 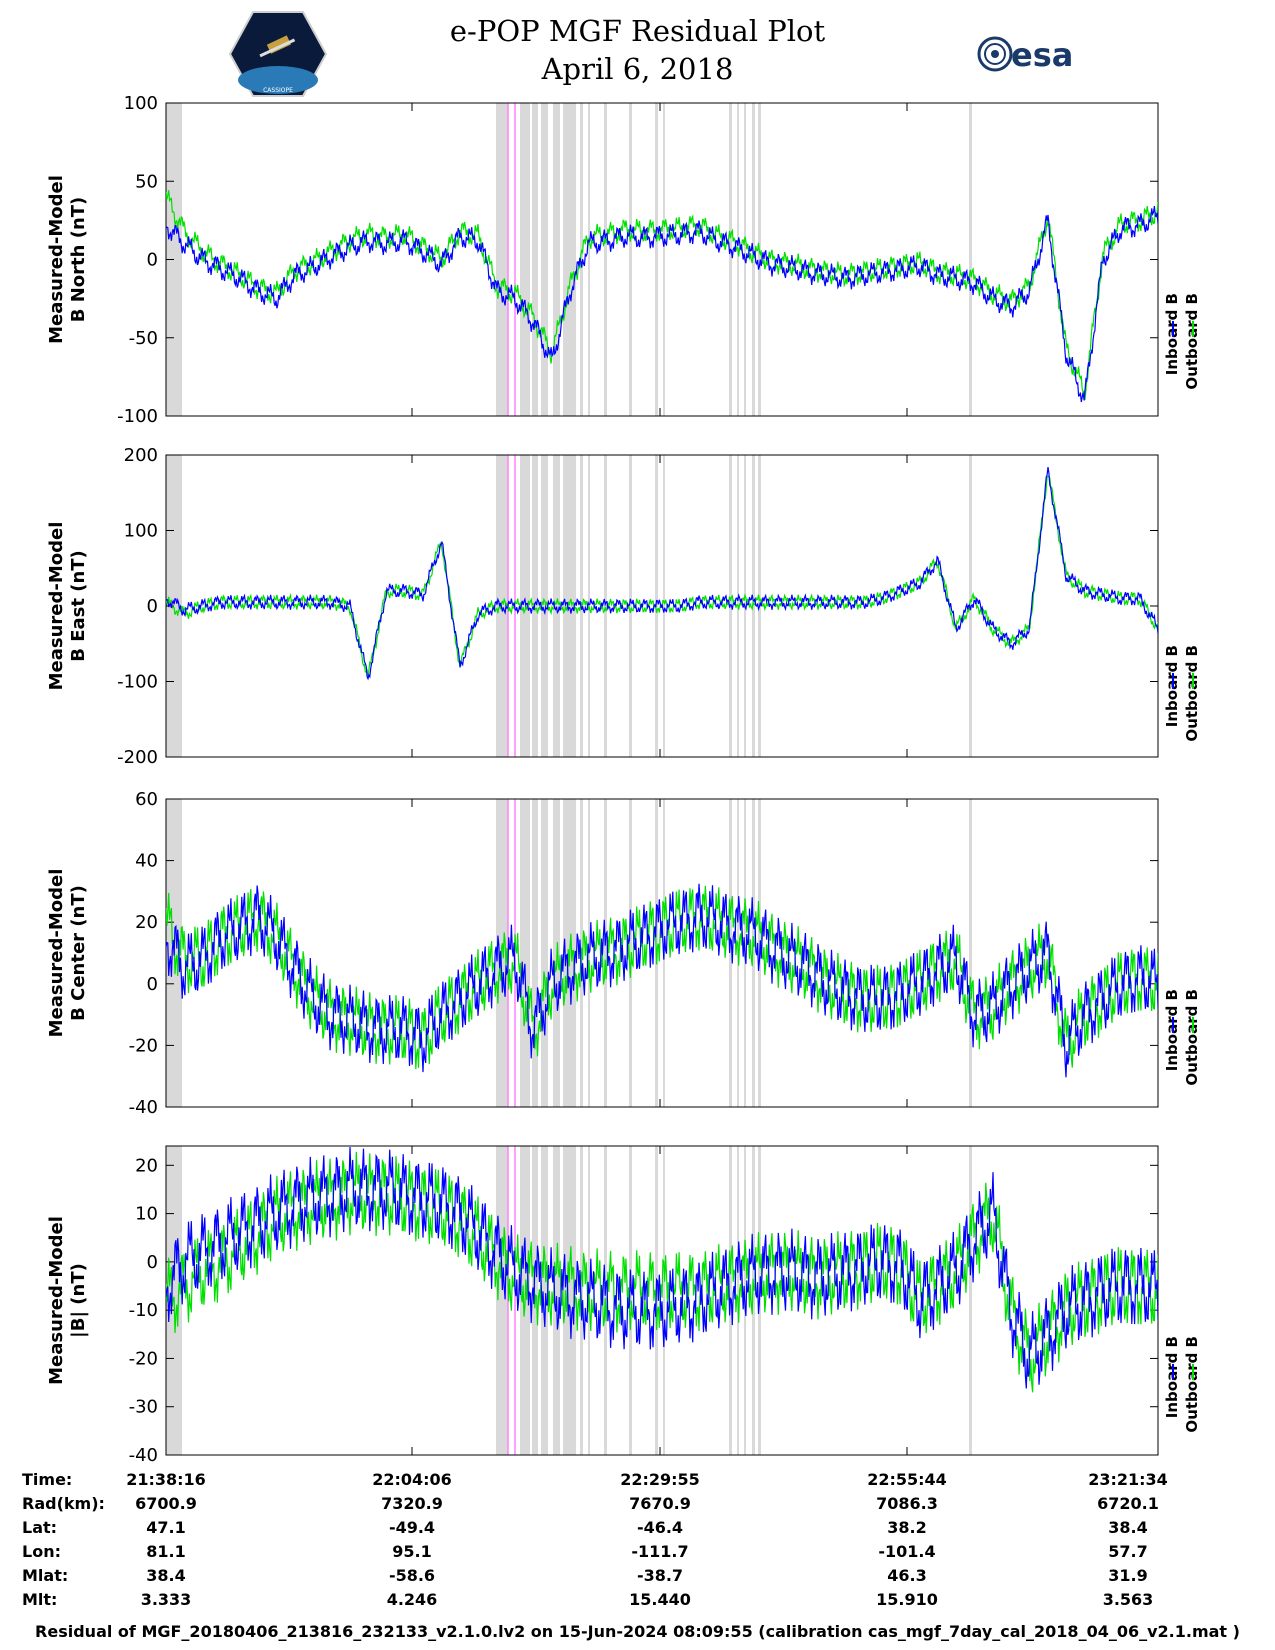 I want to click on info-cell: -46.4, so click(x=660, y=1527).